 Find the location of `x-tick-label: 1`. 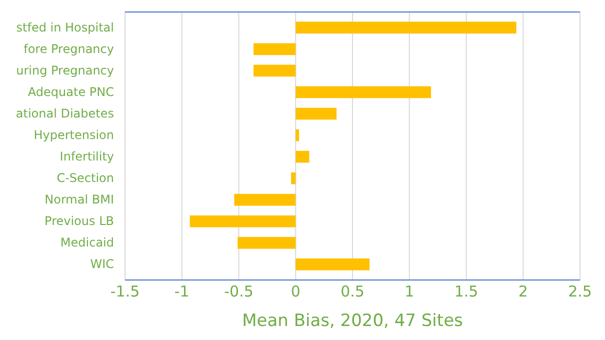

x-tick-label: 1 is located at coordinates (409, 291).